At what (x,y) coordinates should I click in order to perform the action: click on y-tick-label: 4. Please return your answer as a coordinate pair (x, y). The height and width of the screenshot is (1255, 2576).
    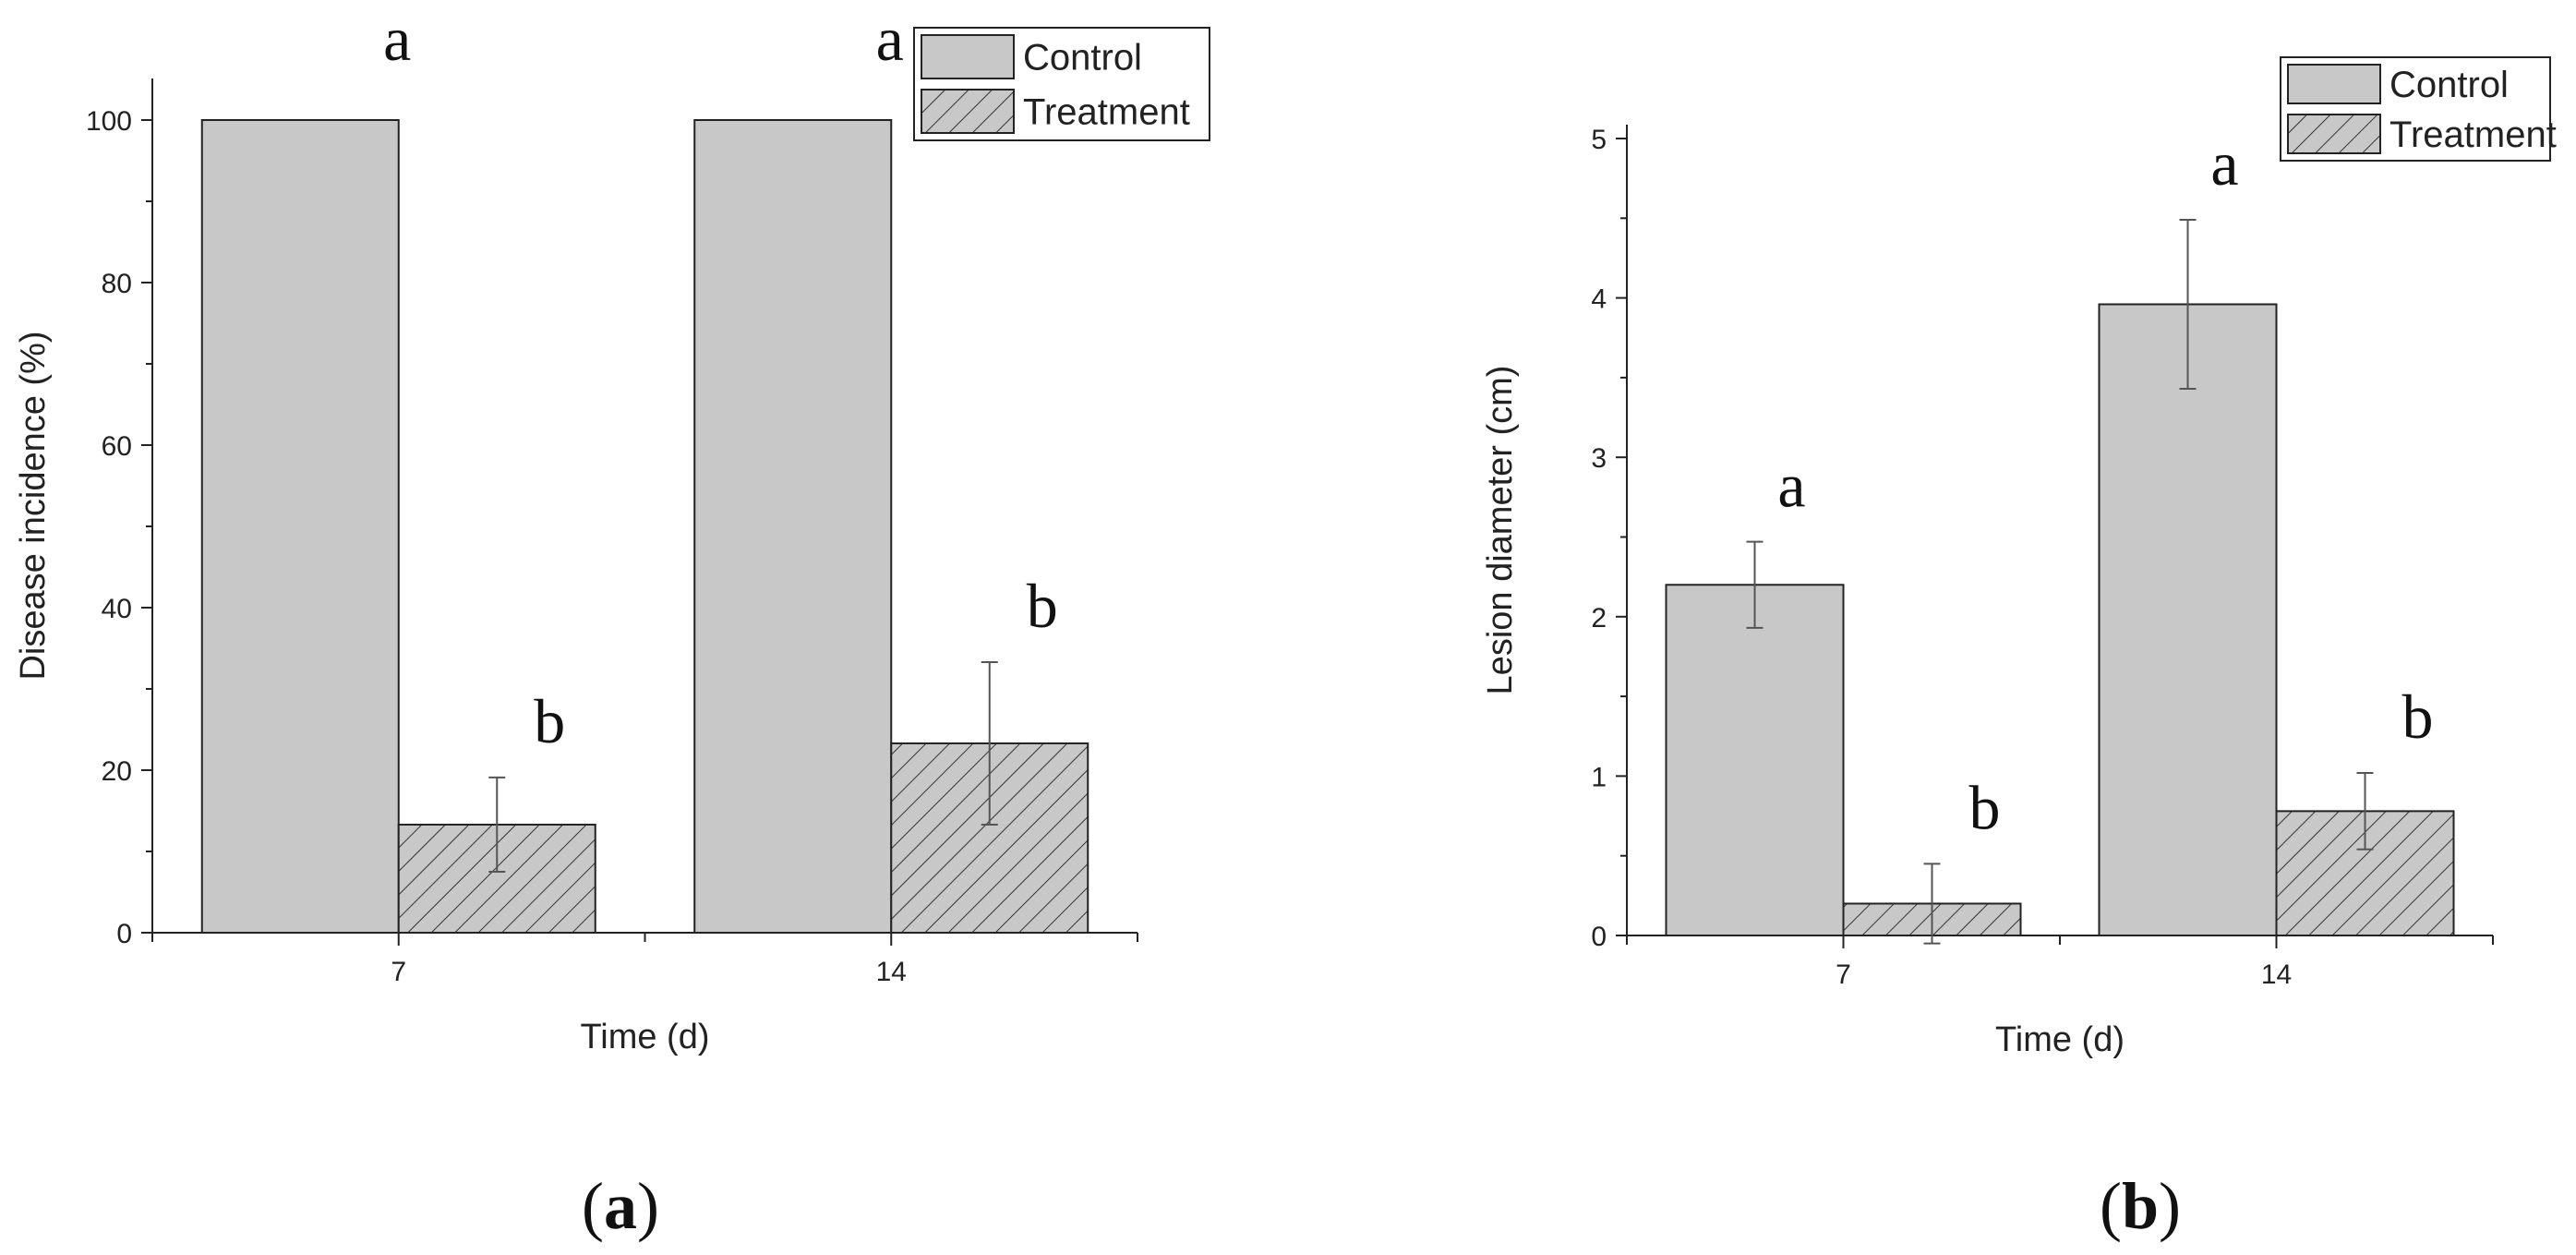
    Looking at the image, I should click on (1599, 299).